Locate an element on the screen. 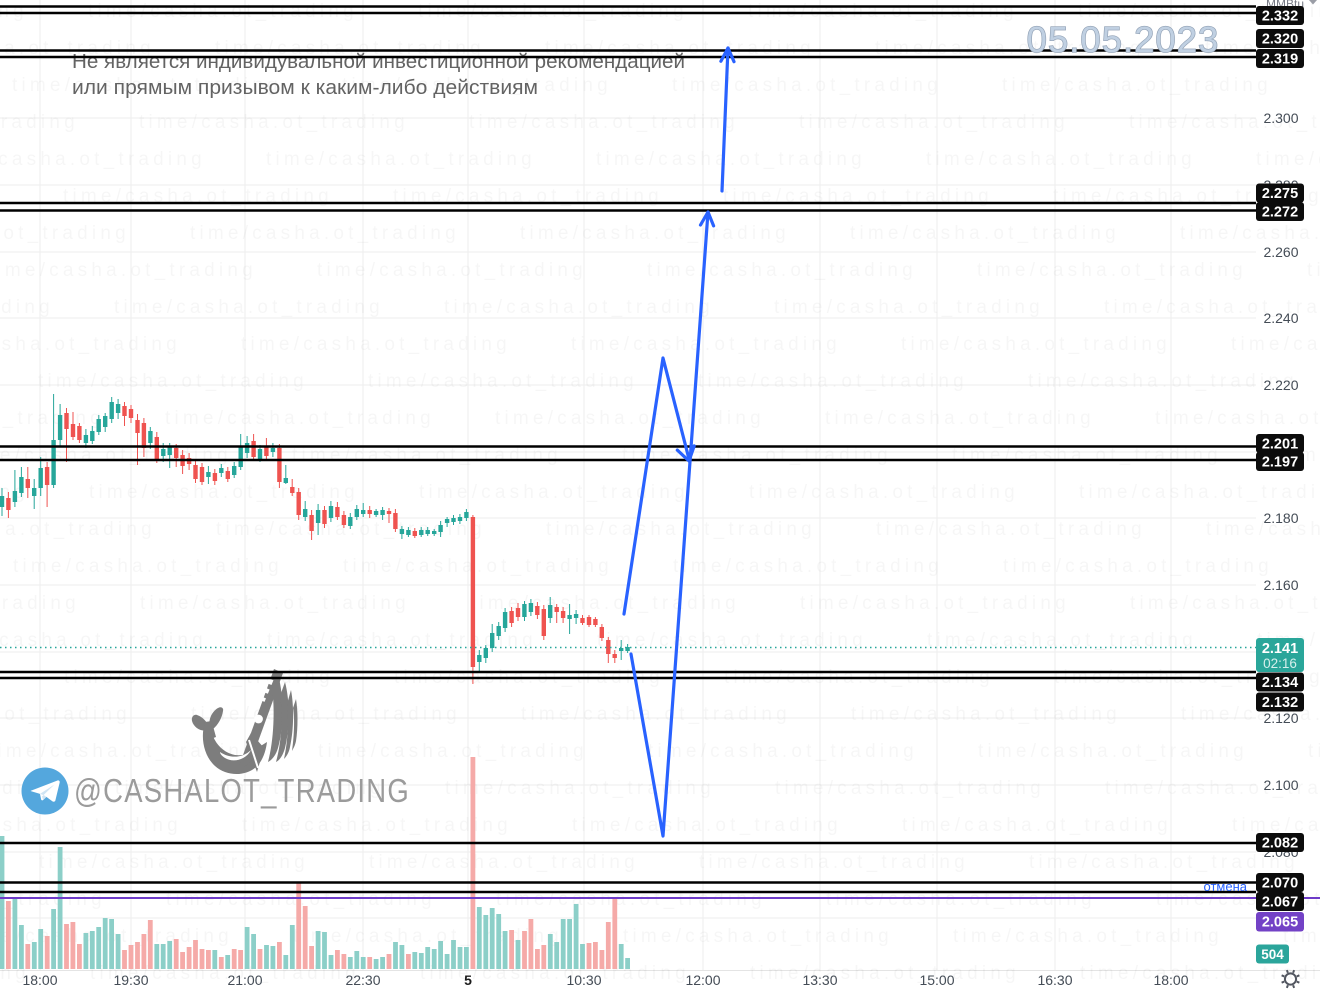 The image size is (1320, 995). svg-text: 02:16 is located at coordinates (1280, 663).